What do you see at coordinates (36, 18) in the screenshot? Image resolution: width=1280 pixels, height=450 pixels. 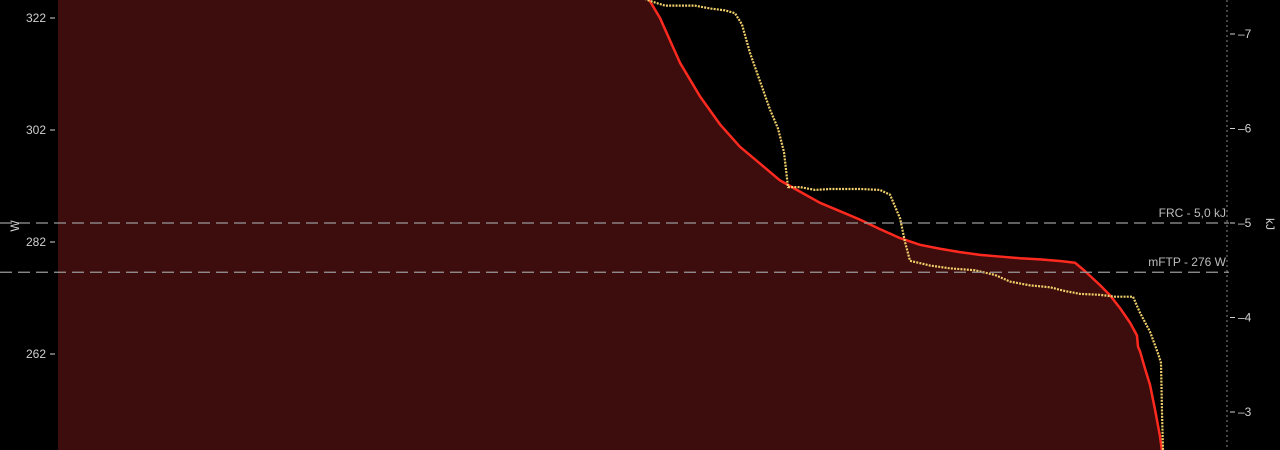 I see `left-tick-label: 322` at bounding box center [36, 18].